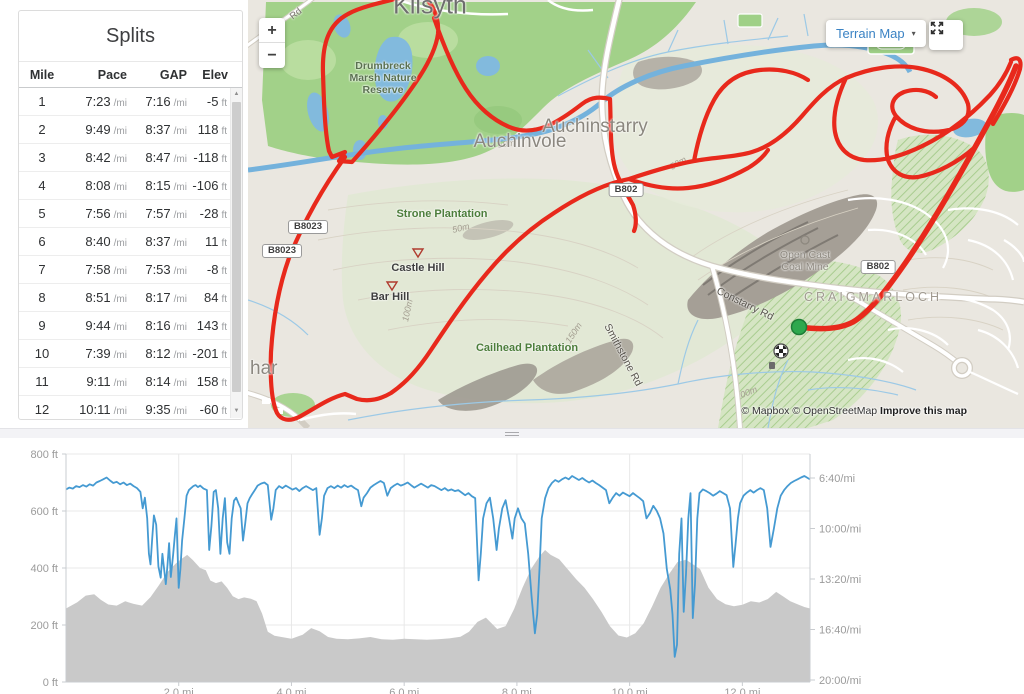 The width and height of the screenshot is (1024, 694). Describe the element at coordinates (236, 411) in the screenshot. I see `scroll-down-arrow-icon: ▼` at that location.